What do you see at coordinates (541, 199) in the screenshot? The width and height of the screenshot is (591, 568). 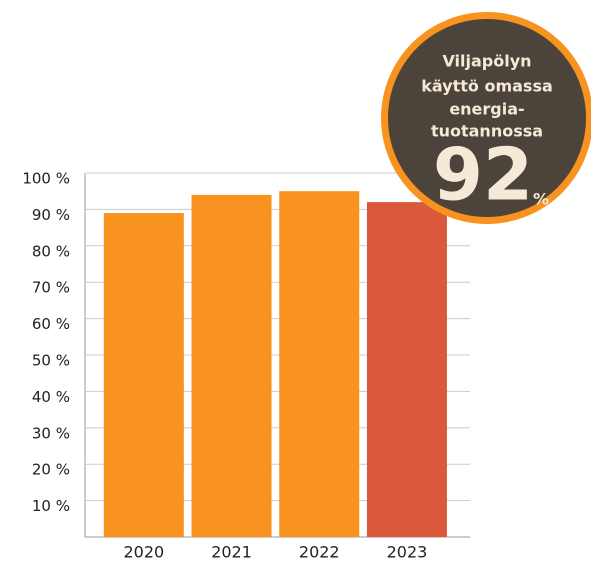 I see `callout-unit: %` at bounding box center [541, 199].